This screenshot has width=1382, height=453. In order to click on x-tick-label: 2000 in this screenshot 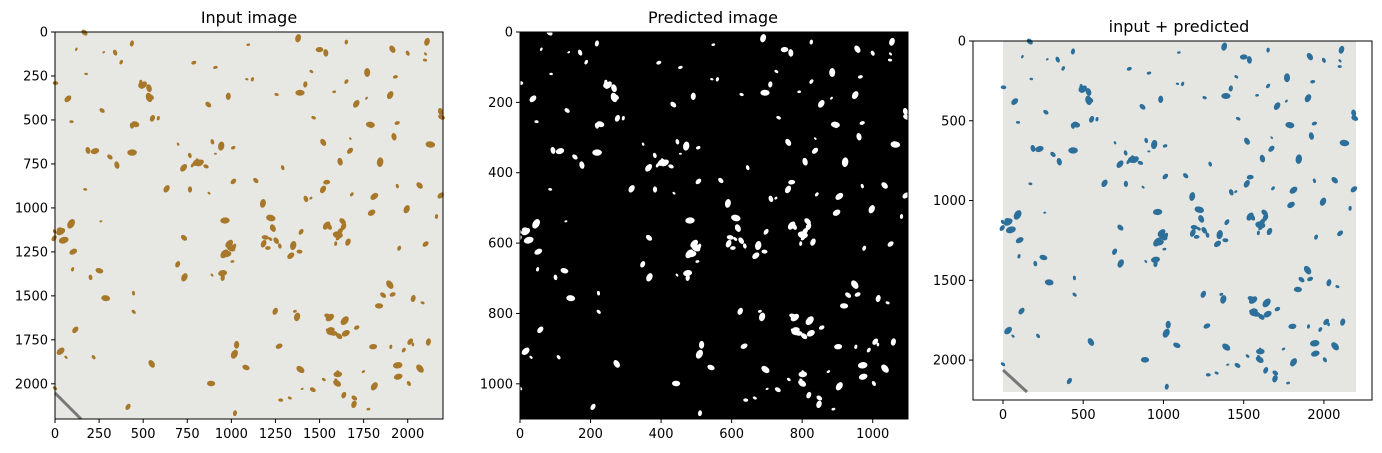, I will do `click(1323, 415)`.